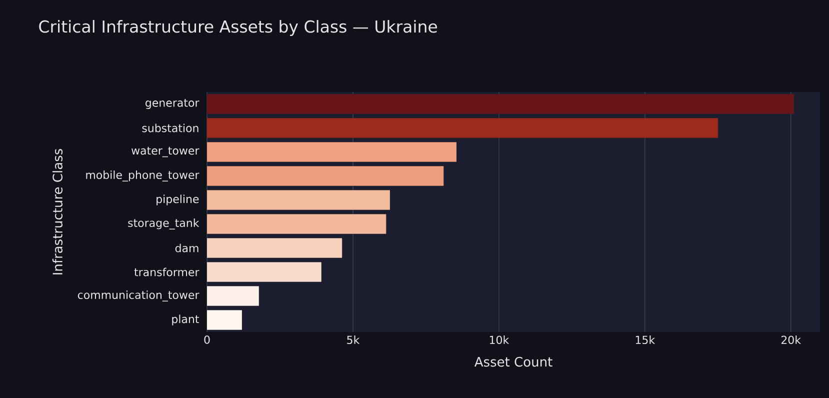 This screenshot has width=829, height=398. Describe the element at coordinates (500, 340) in the screenshot. I see `x-tick-label: 10k` at that location.